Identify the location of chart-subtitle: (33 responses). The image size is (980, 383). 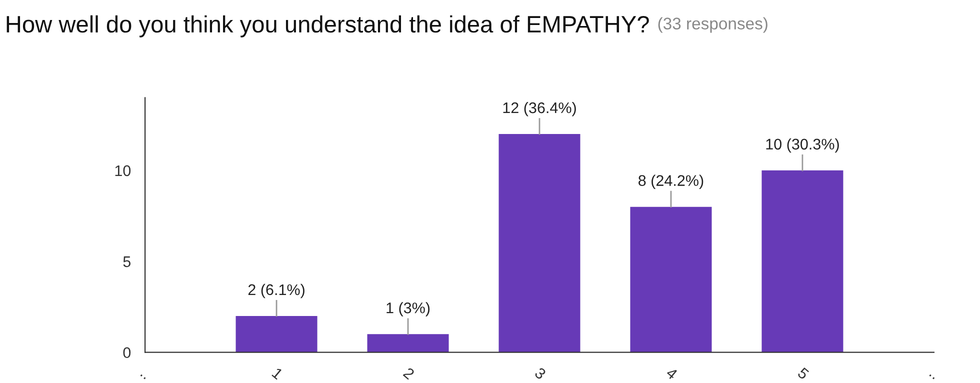
(713, 25).